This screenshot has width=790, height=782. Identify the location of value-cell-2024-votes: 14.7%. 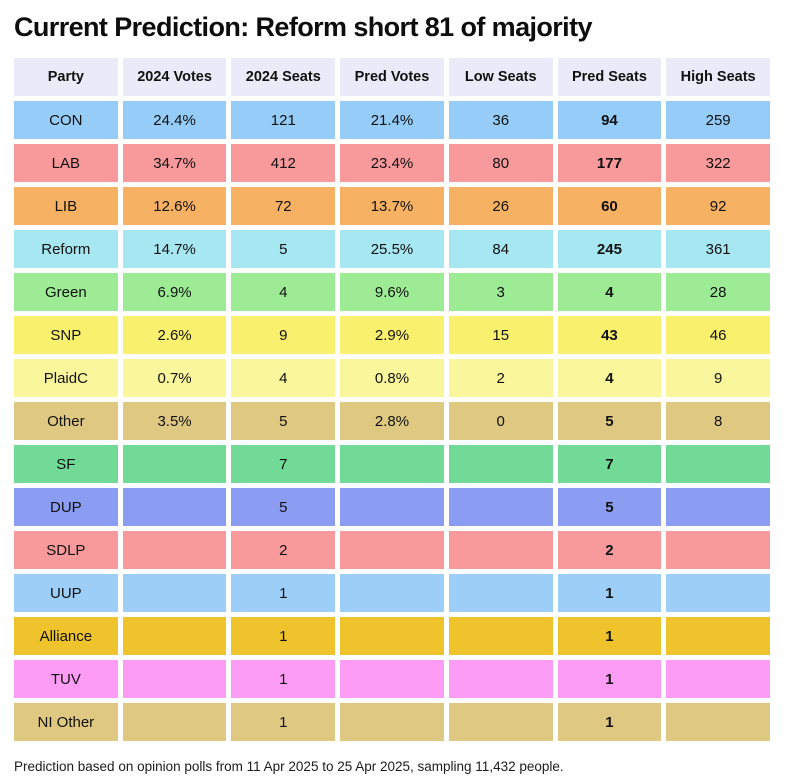
(174, 249).